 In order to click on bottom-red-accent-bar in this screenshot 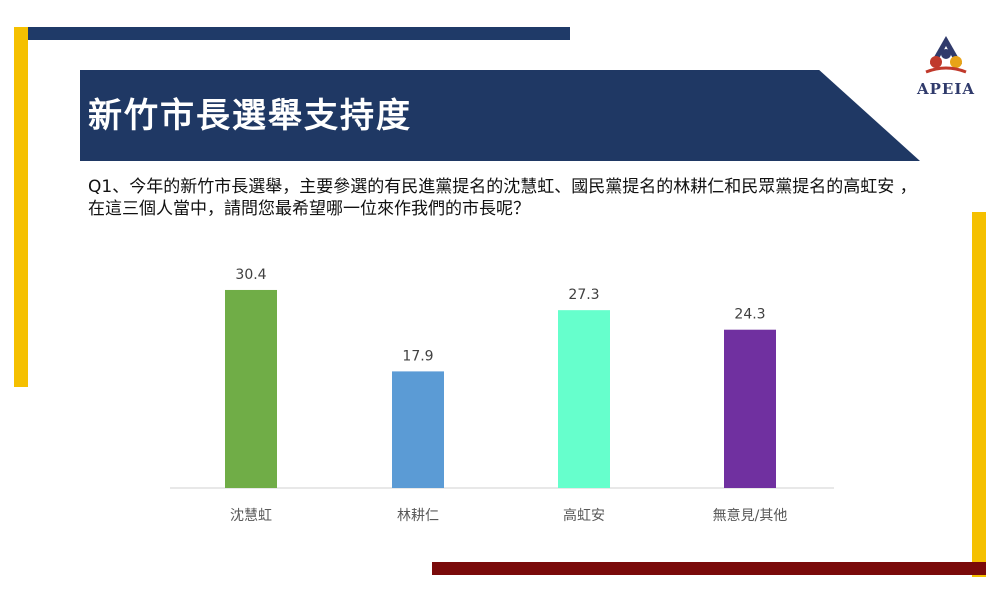, I will do `click(709, 568)`.